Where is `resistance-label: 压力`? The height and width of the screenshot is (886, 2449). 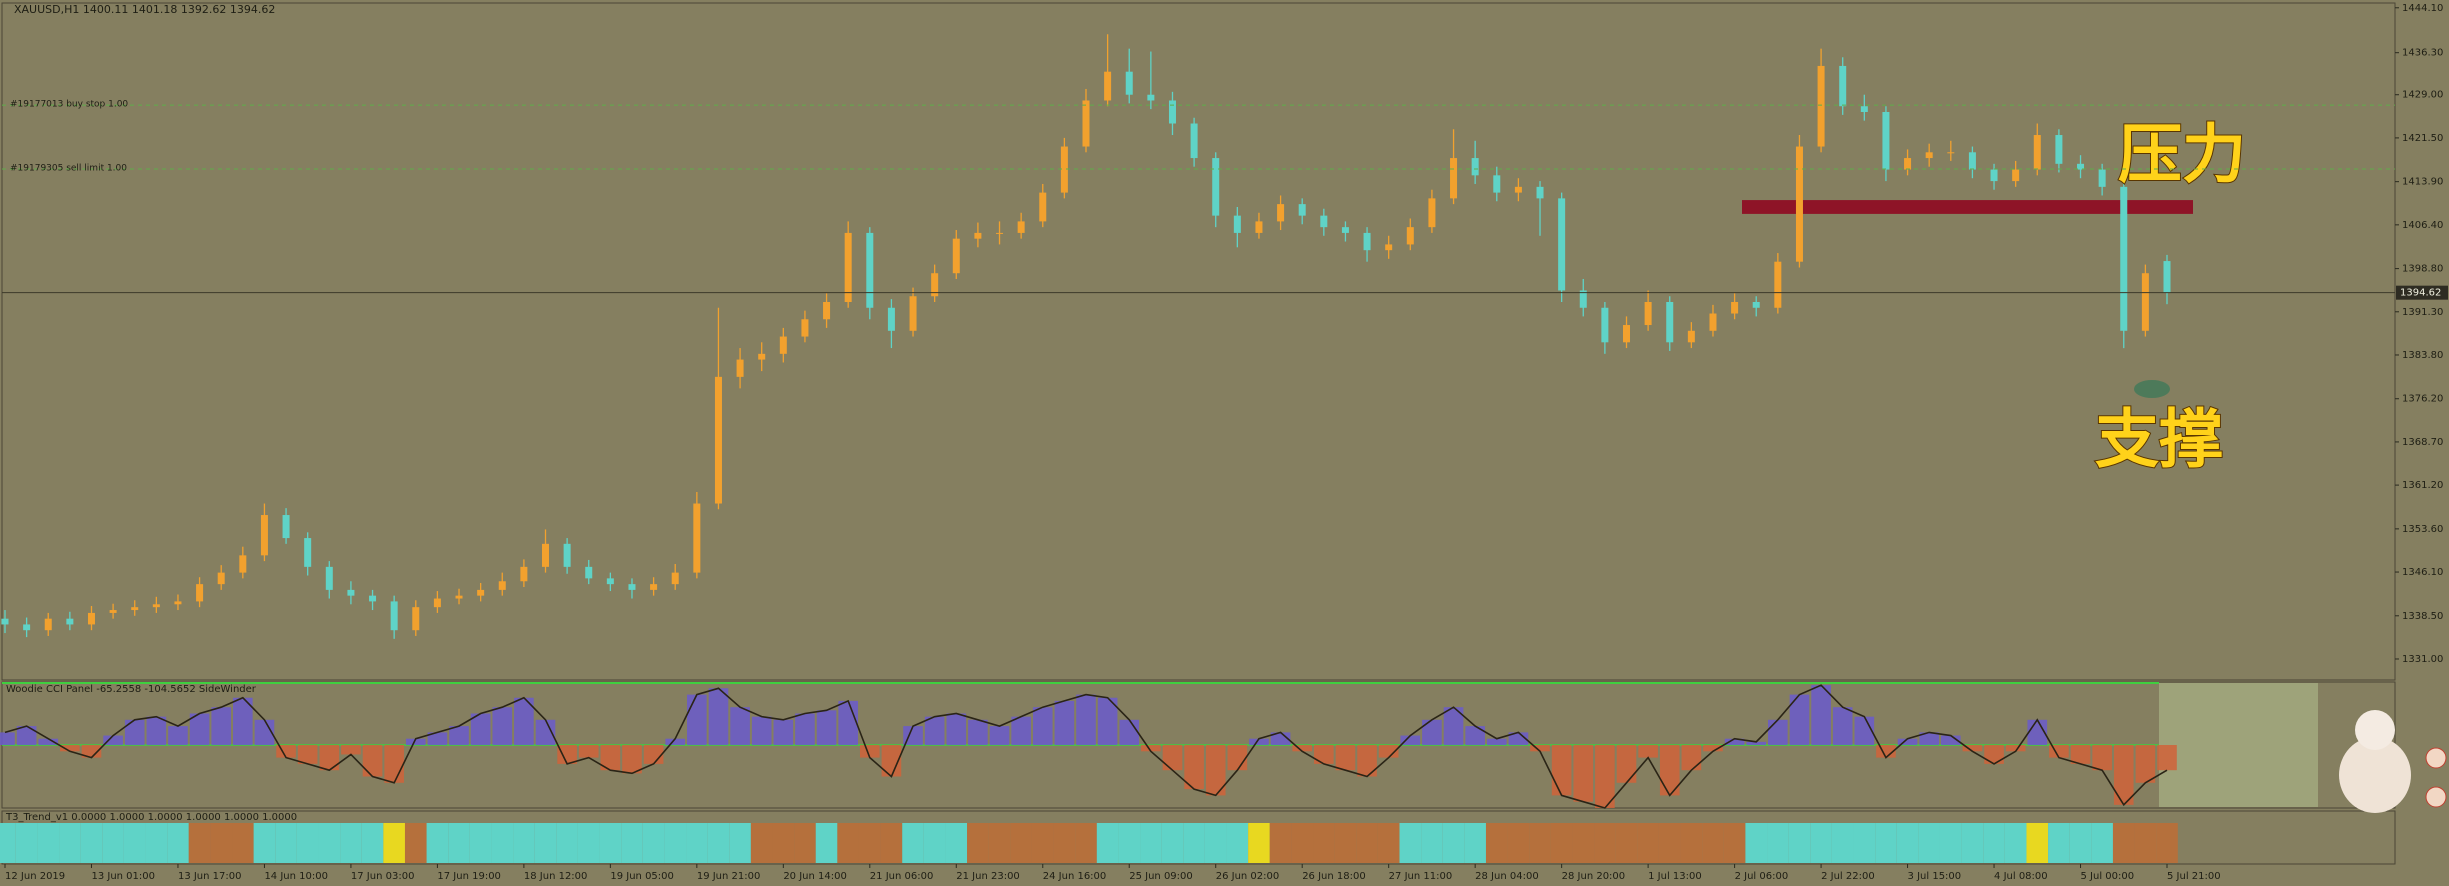
resistance-label: 压力 is located at coordinates (2182, 155).